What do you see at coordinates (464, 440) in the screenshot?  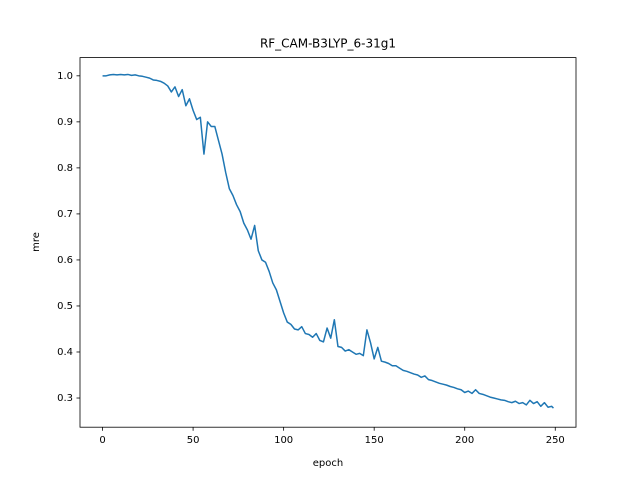 I see `x-tick-label: 200` at bounding box center [464, 440].